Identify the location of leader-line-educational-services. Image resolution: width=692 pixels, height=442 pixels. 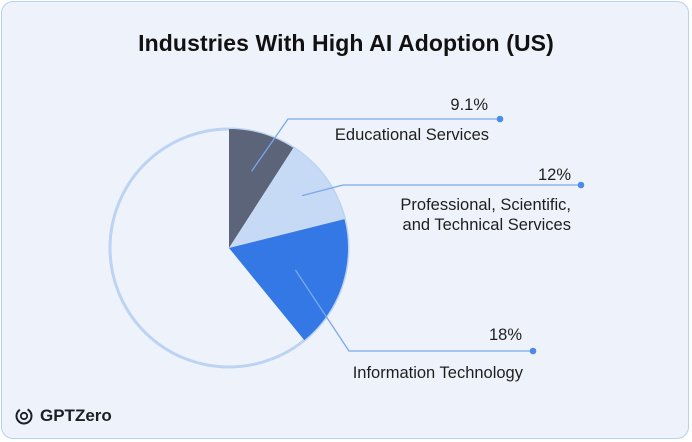
(375, 145).